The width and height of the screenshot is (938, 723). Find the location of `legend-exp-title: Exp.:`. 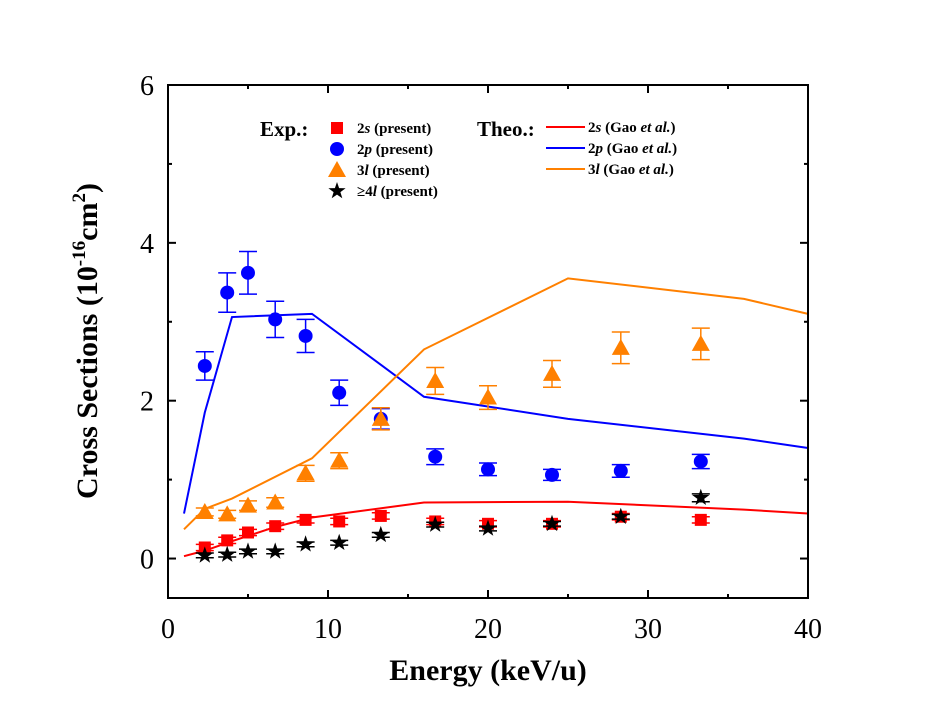

legend-exp-title: Exp.: is located at coordinates (284, 129).